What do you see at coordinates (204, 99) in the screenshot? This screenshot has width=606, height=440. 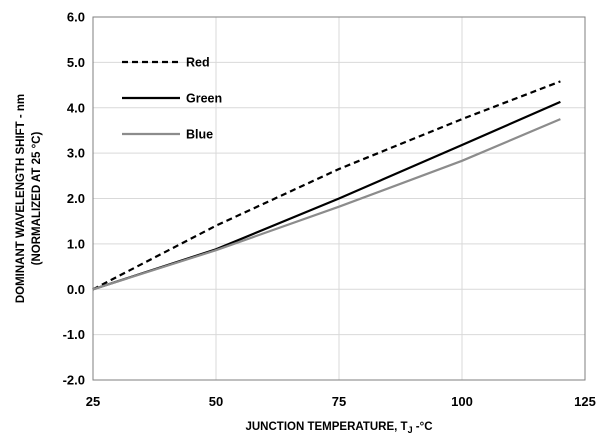 I see `legend-label-green: Green` at bounding box center [204, 99].